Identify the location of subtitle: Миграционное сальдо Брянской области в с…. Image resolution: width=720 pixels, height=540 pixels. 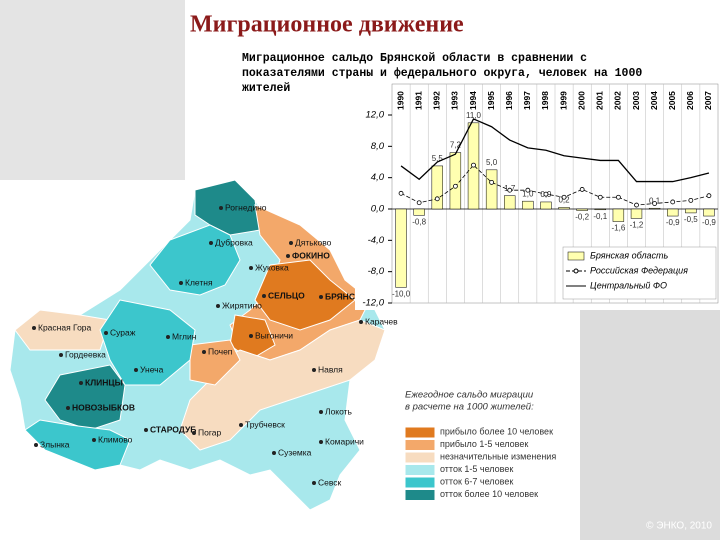
(414, 58).